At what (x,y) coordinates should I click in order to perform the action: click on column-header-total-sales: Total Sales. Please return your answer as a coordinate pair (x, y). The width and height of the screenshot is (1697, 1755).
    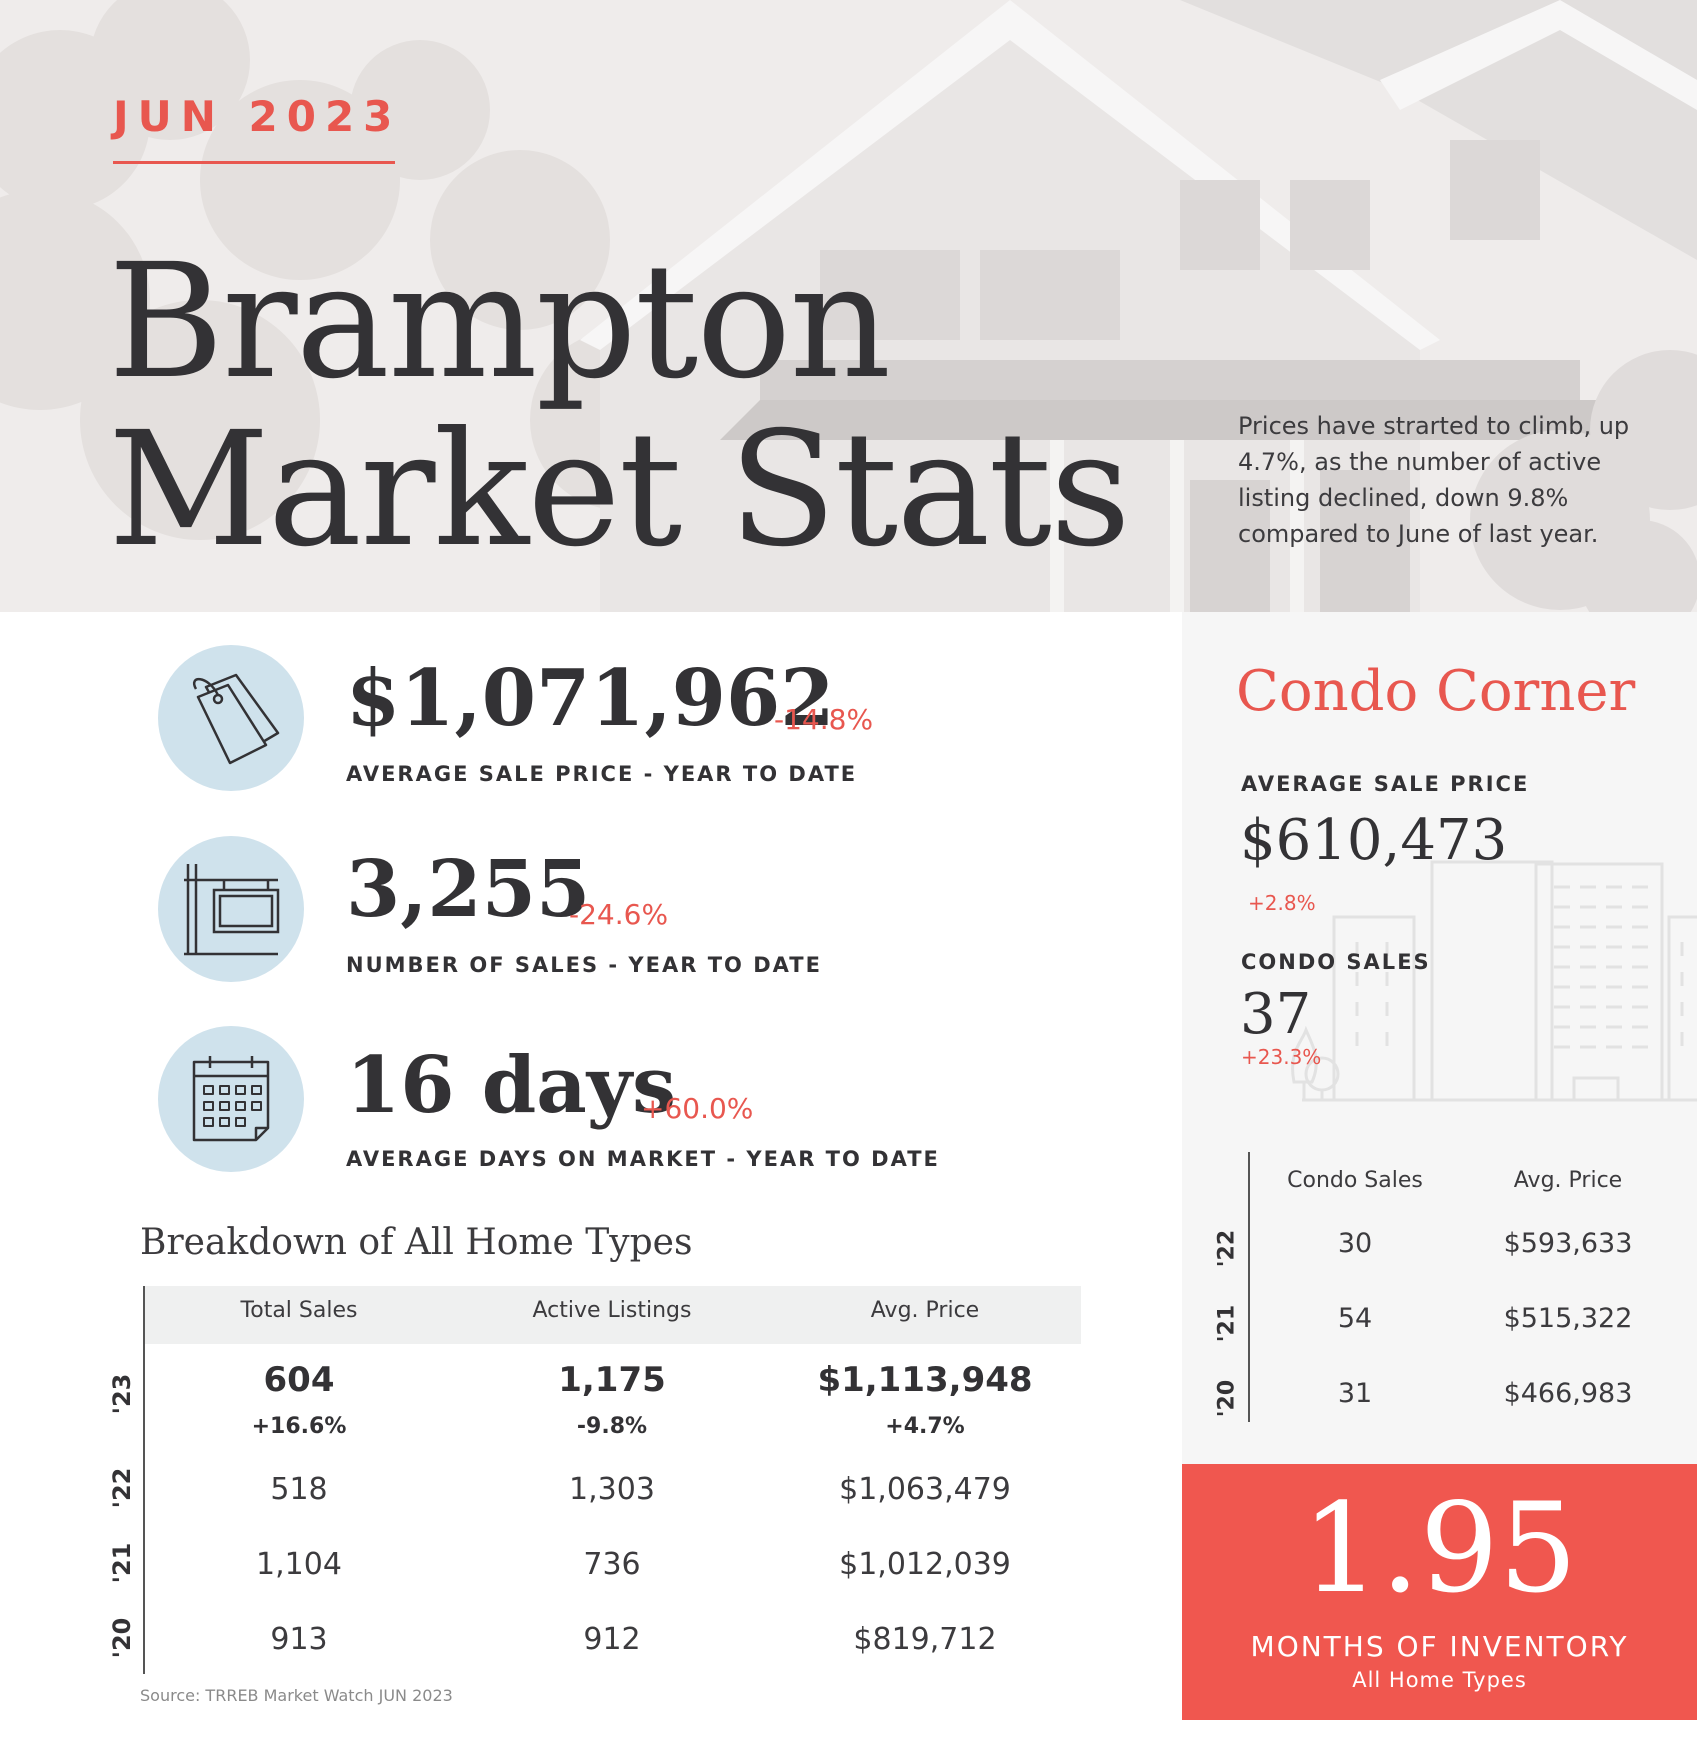
    Looking at the image, I should click on (299, 1310).